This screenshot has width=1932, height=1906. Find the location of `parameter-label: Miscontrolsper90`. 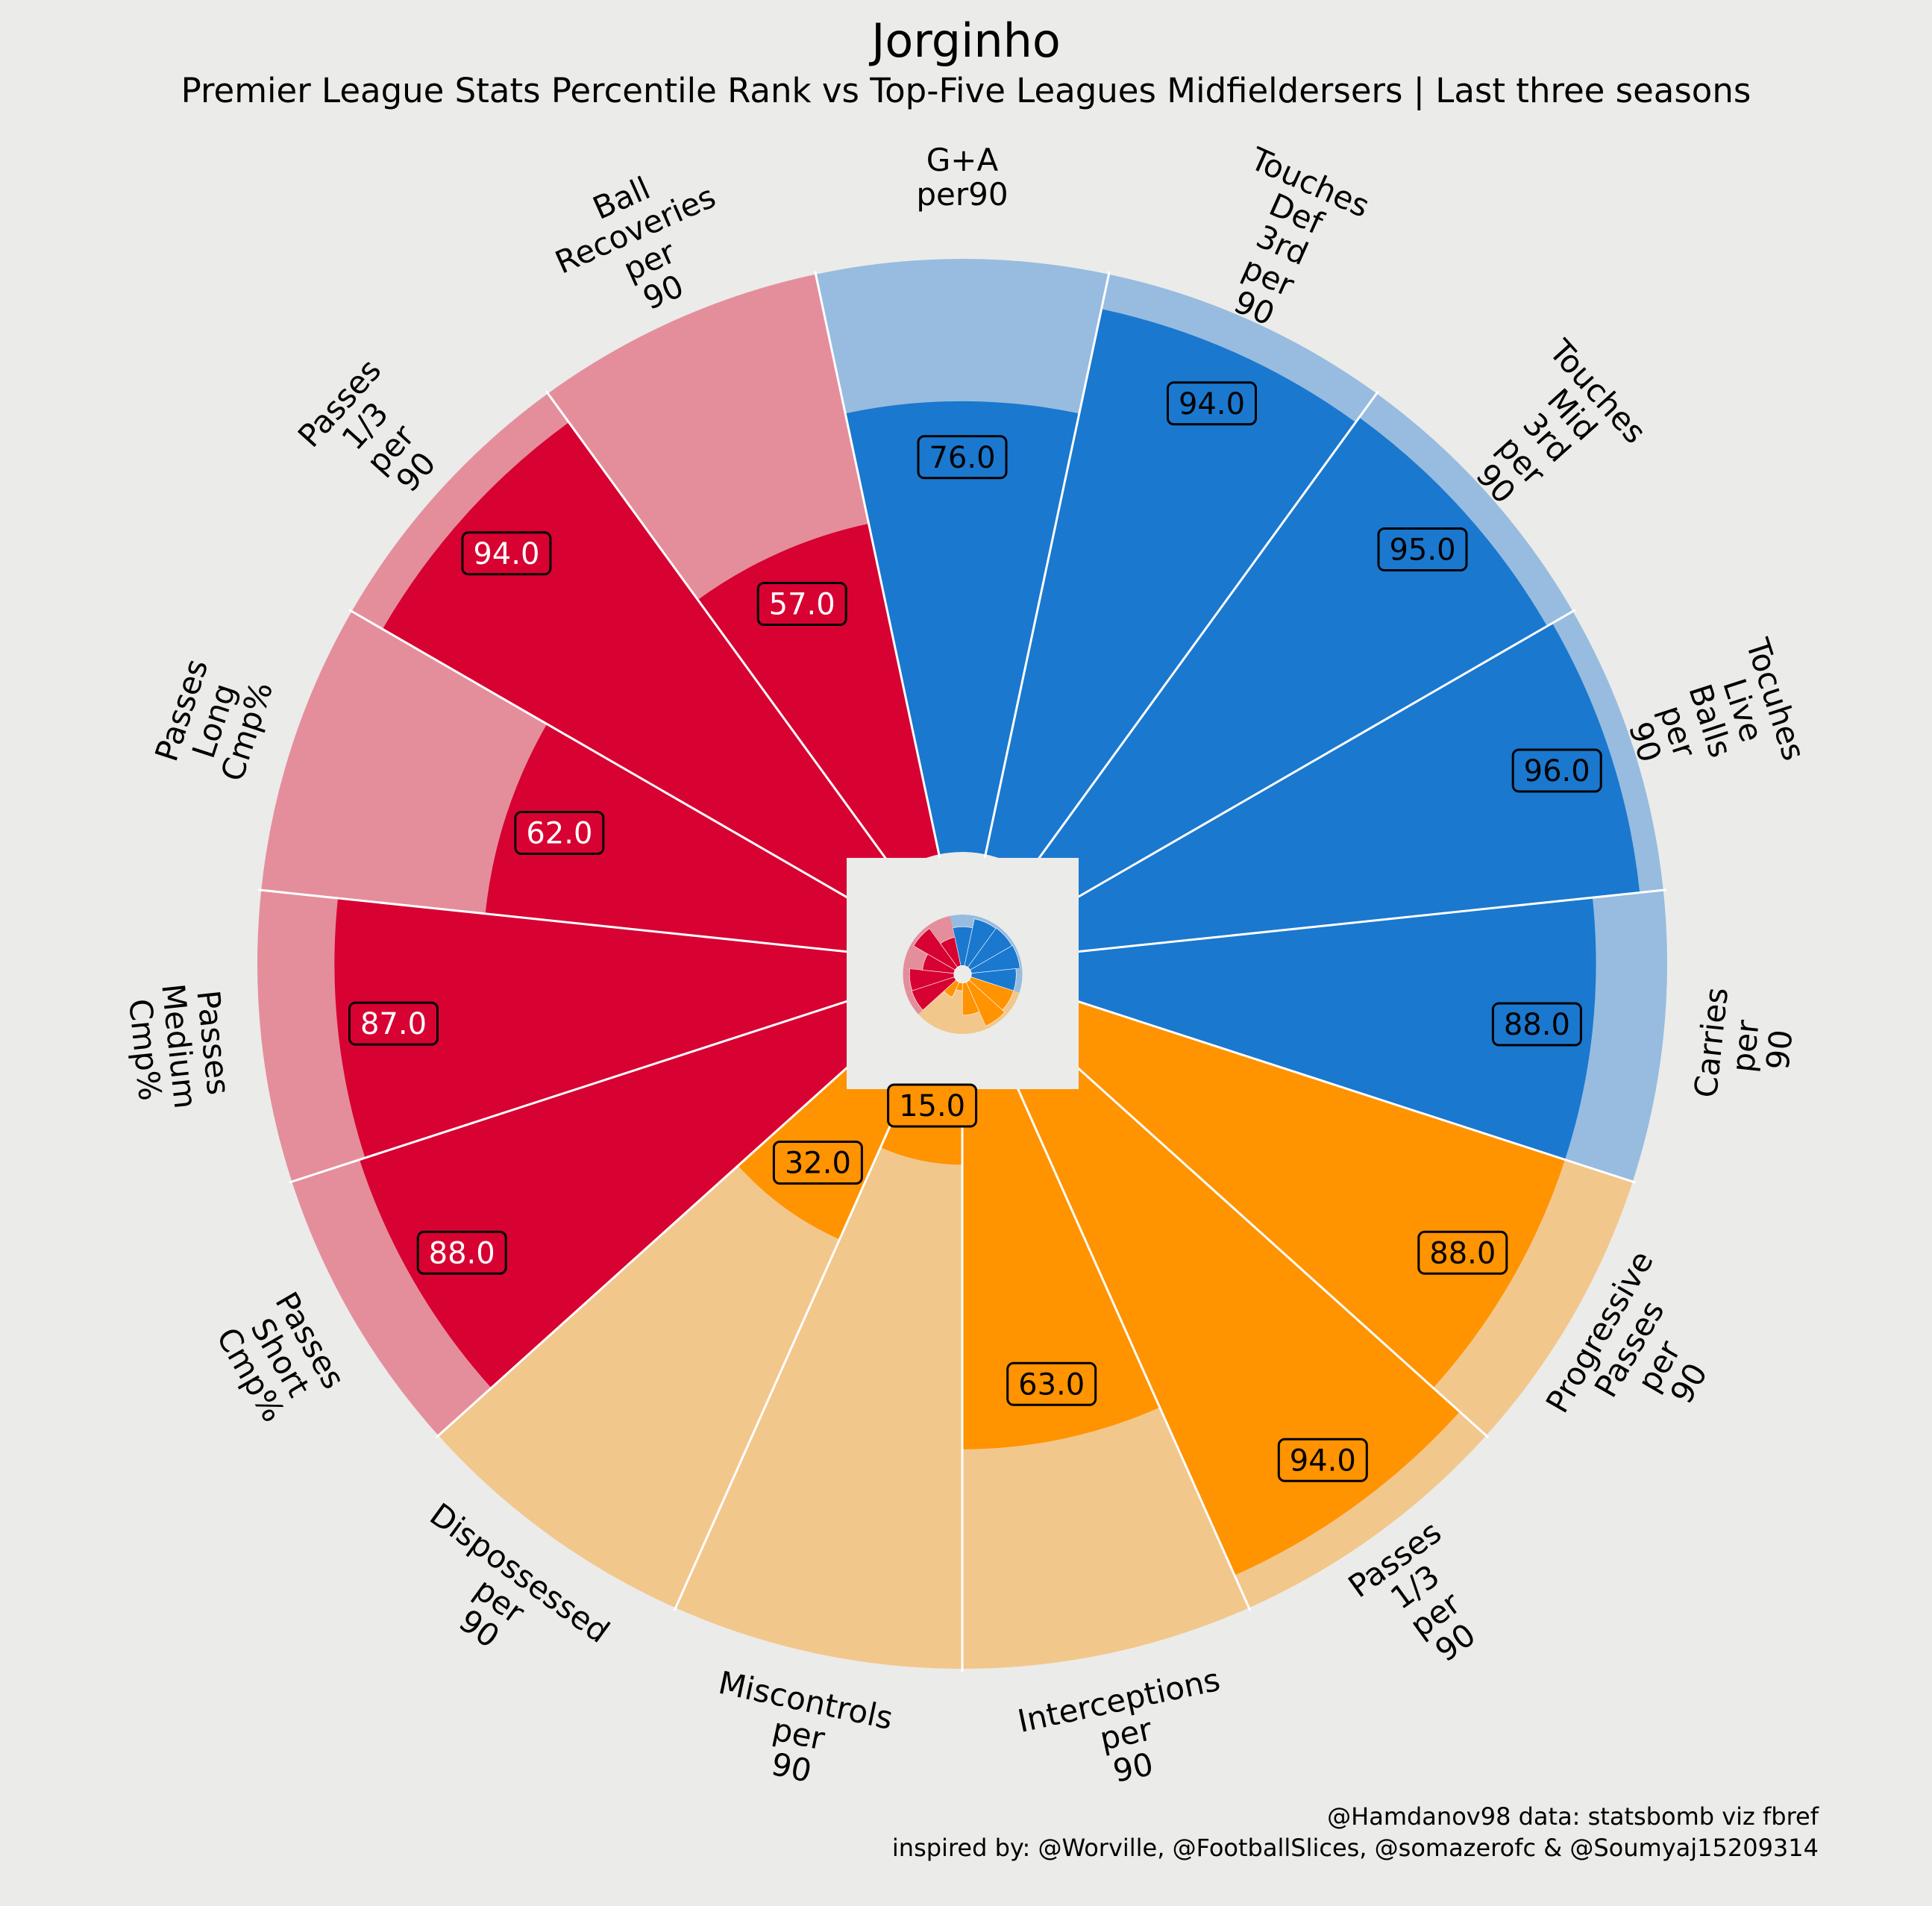

parameter-label: Miscontrolsper90 is located at coordinates (798, 1734).